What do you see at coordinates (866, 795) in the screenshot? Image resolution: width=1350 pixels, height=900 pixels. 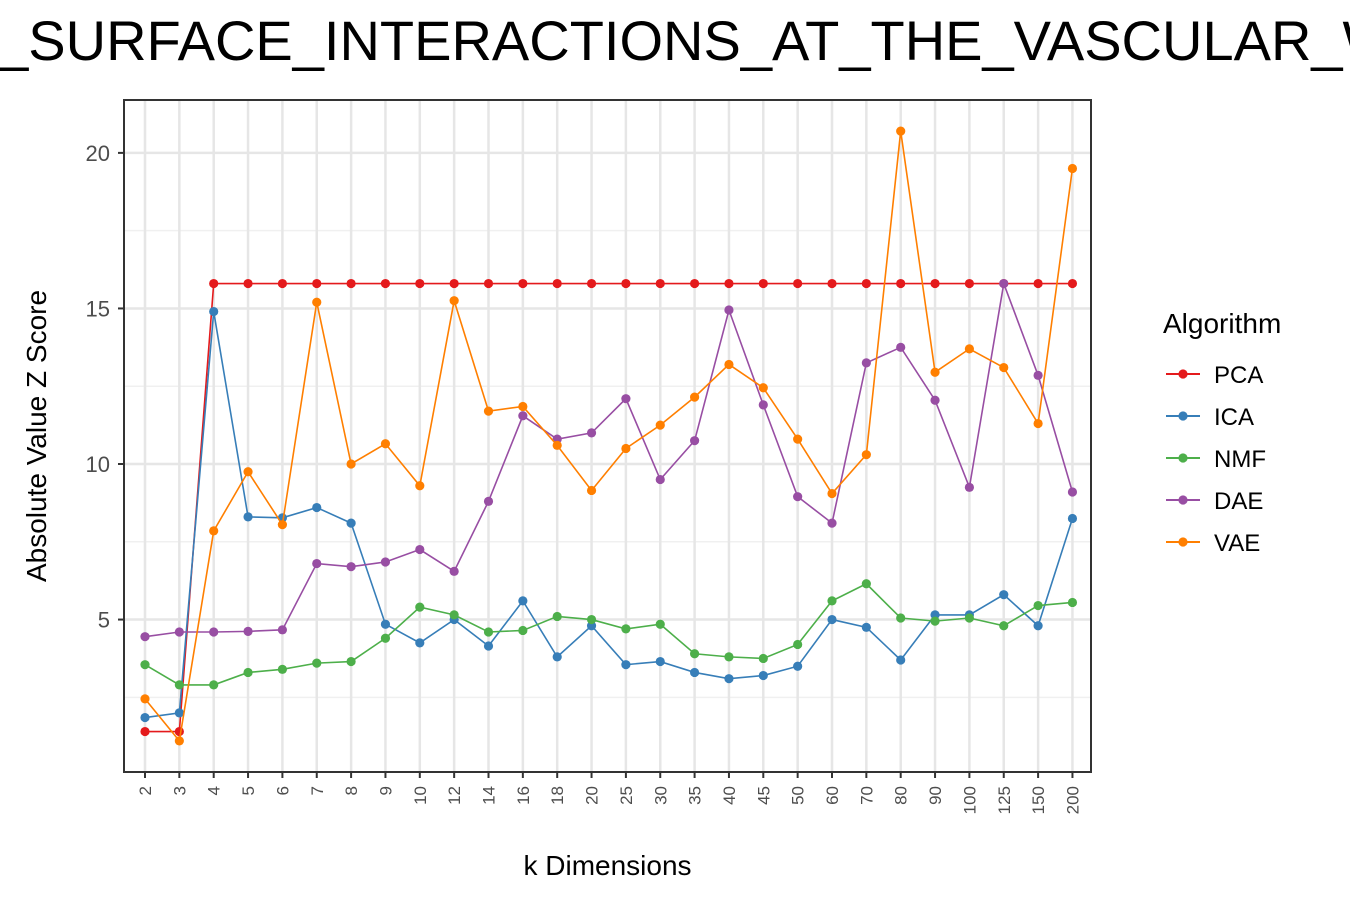 I see `x-tick-label: 70` at bounding box center [866, 795].